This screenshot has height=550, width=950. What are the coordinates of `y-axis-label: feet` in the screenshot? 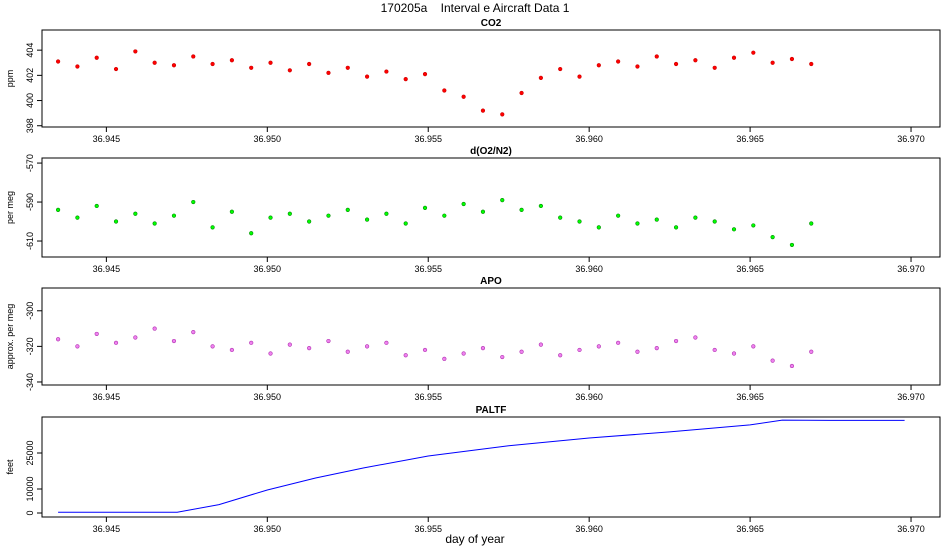 It's located at (10, 467).